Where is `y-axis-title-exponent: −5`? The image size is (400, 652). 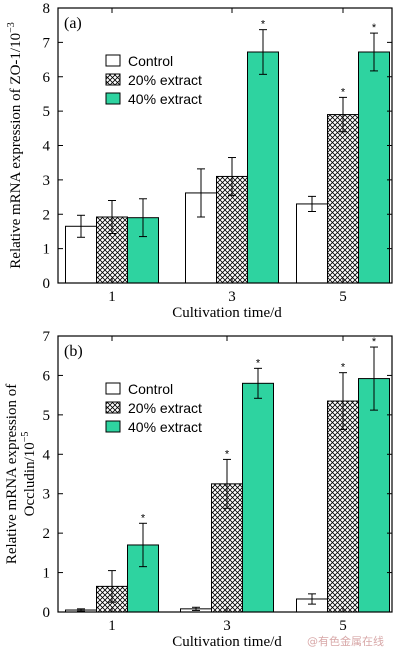
y-axis-title-exponent: −5 is located at coordinates (25, 437).